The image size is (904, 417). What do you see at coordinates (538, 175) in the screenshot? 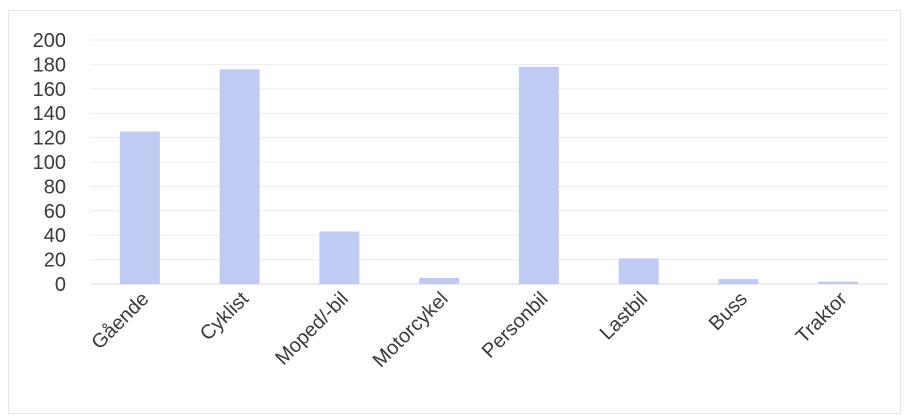
I see `bar-personbil` at bounding box center [538, 175].